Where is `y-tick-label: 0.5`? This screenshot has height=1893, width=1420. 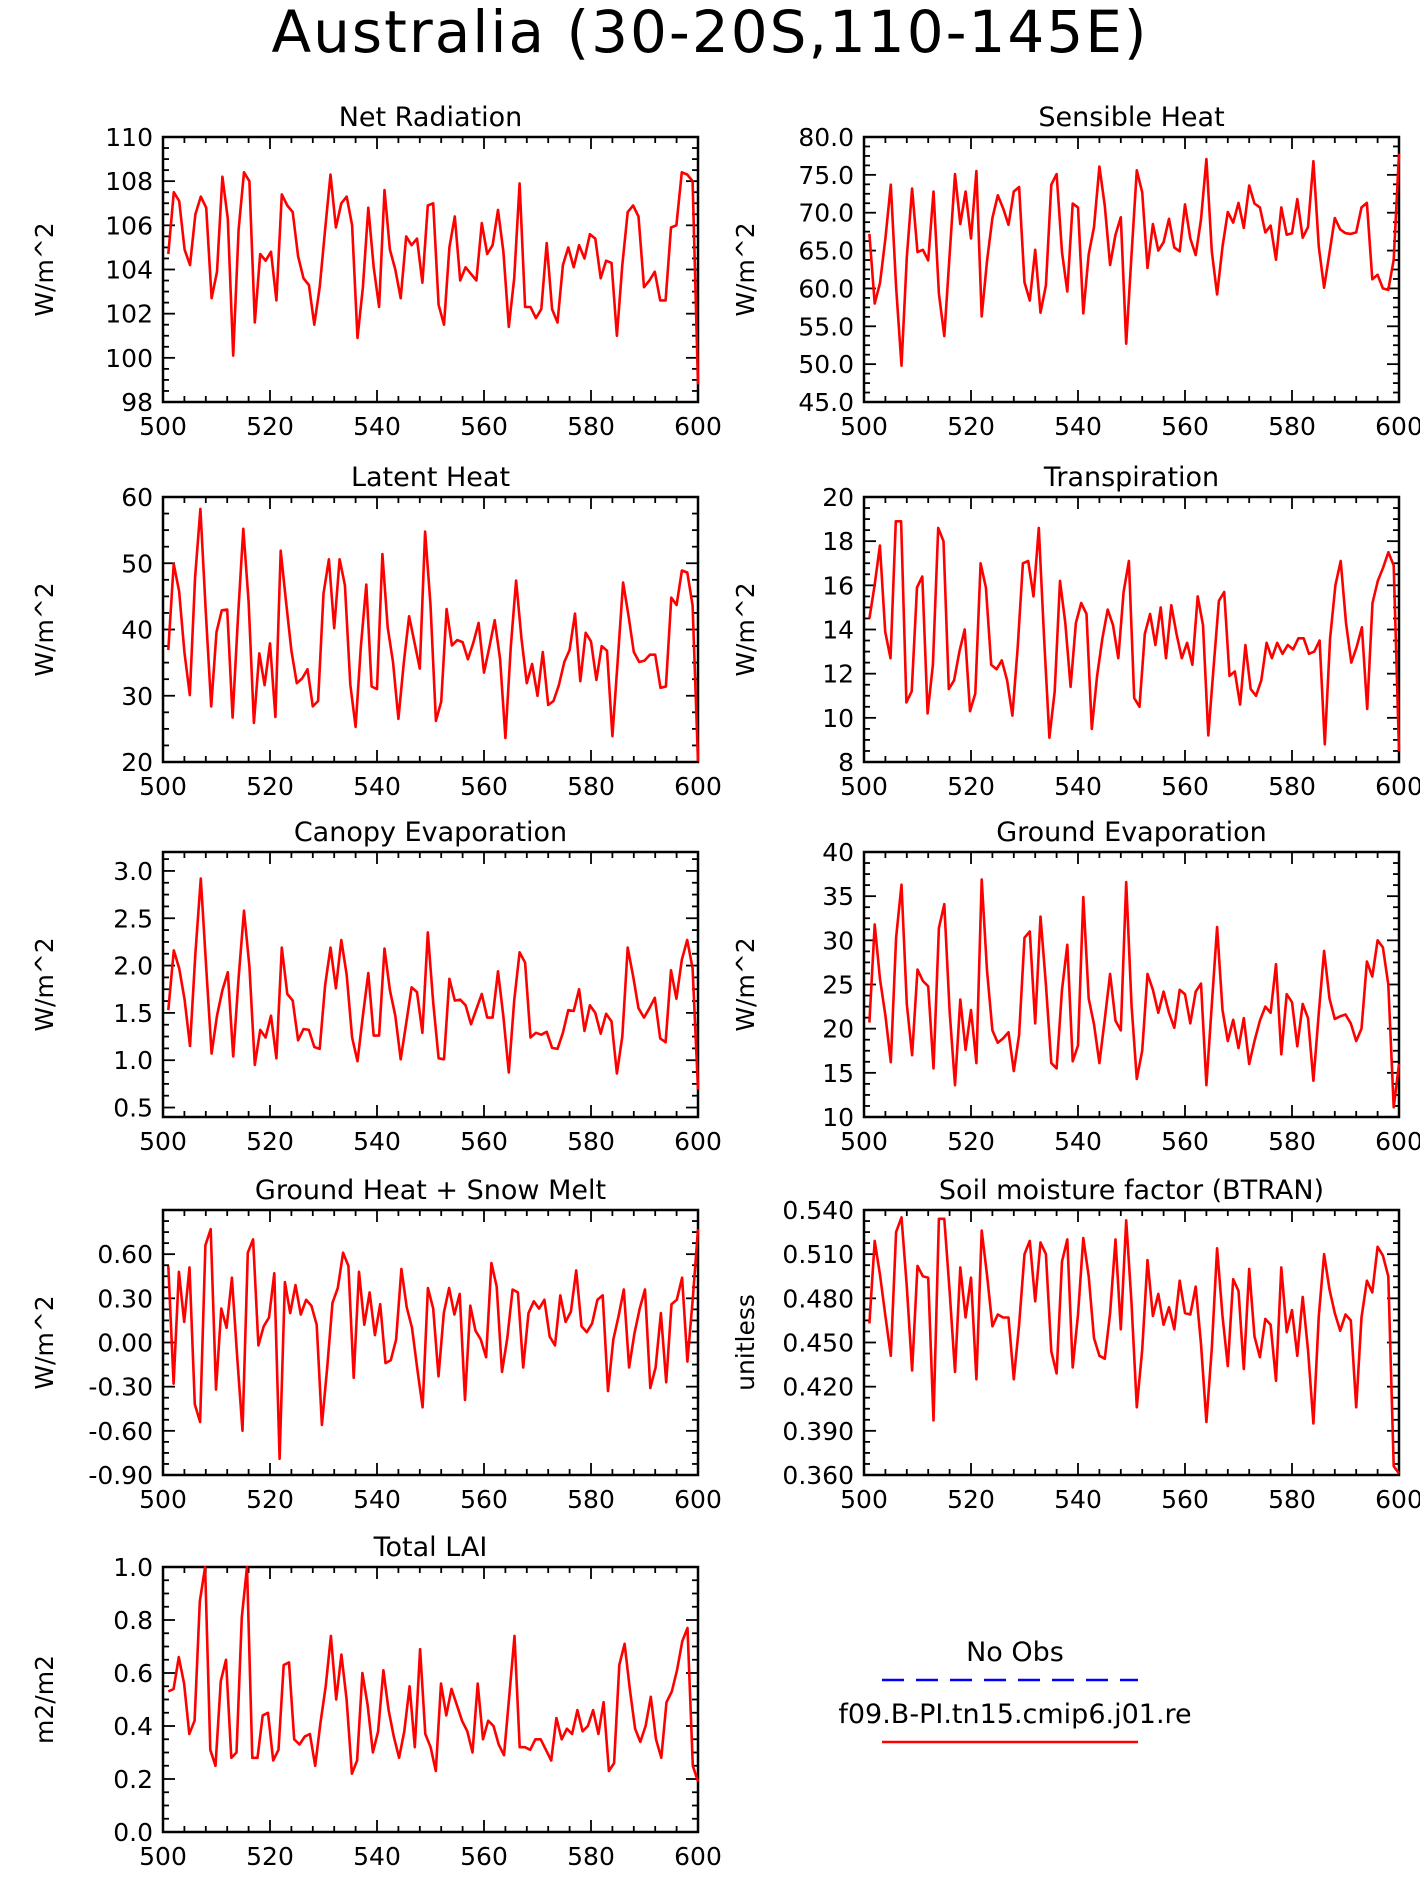
y-tick-label: 0.5 is located at coordinates (133, 1108).